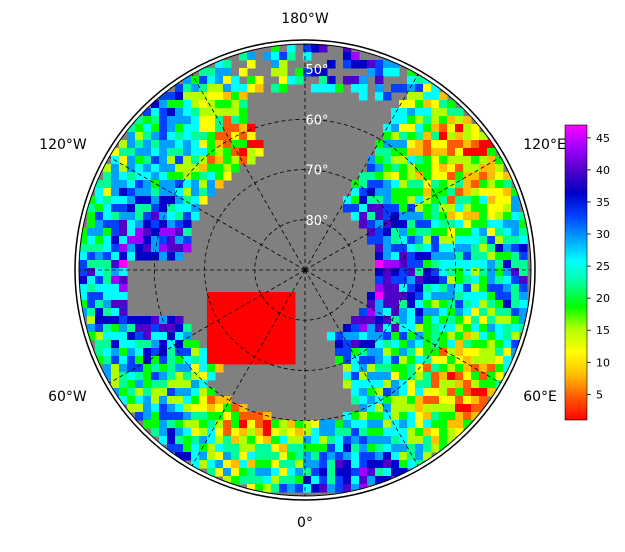 The image size is (625, 552). I want to click on longitude-label: 0°, so click(305, 523).